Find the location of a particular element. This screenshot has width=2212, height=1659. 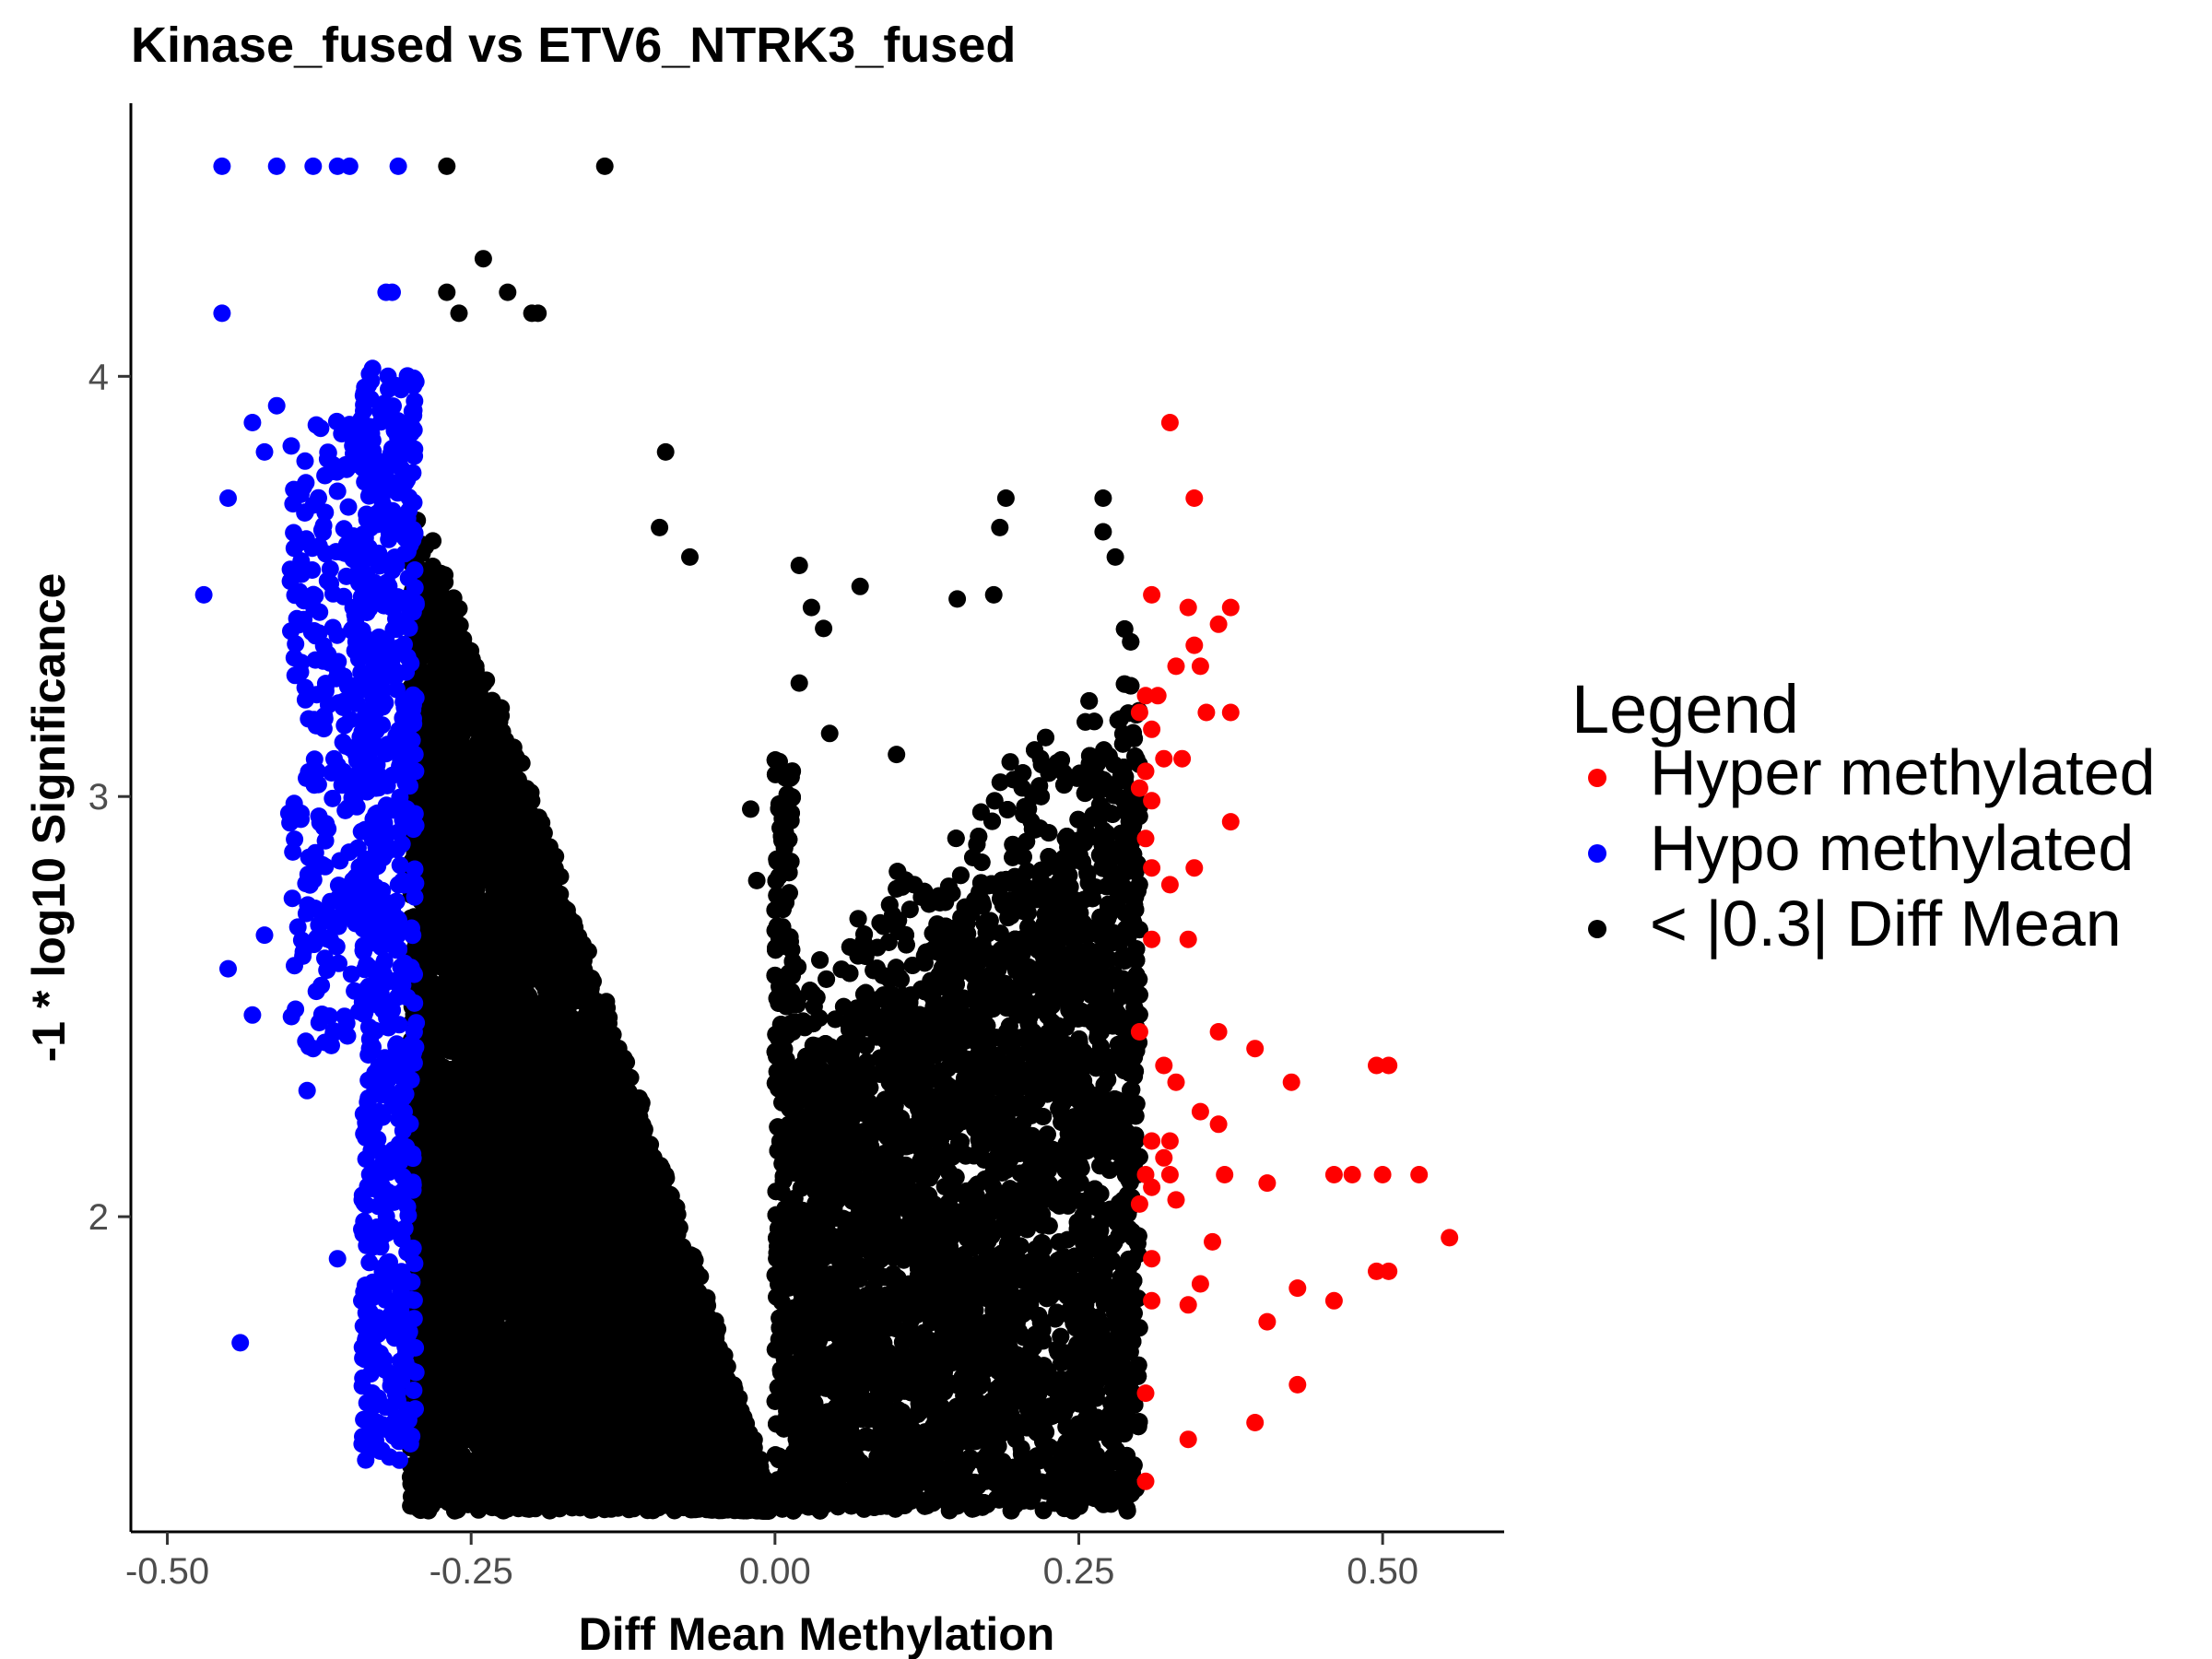

chart-title: Kinase_fused vs ETV6_NTRK3_fused is located at coordinates (573, 45).